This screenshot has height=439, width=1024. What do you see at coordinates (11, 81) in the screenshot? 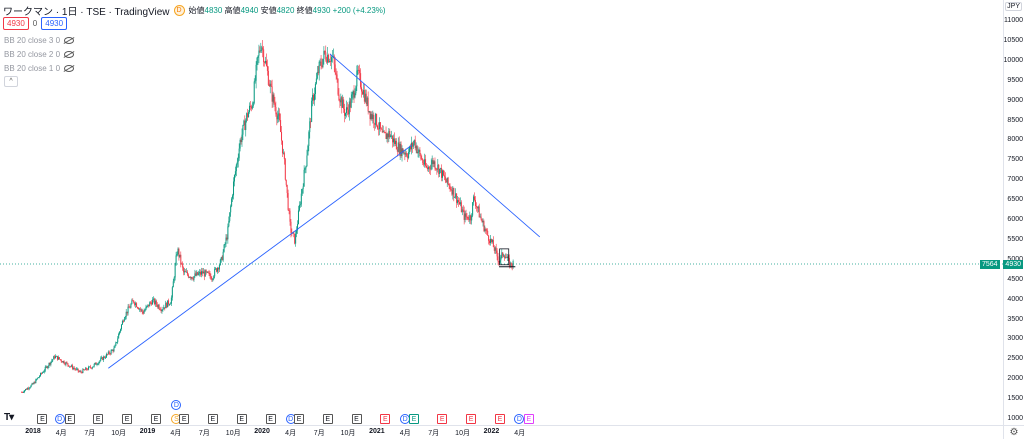
I see `chevron-up-icon: ^` at bounding box center [11, 81].